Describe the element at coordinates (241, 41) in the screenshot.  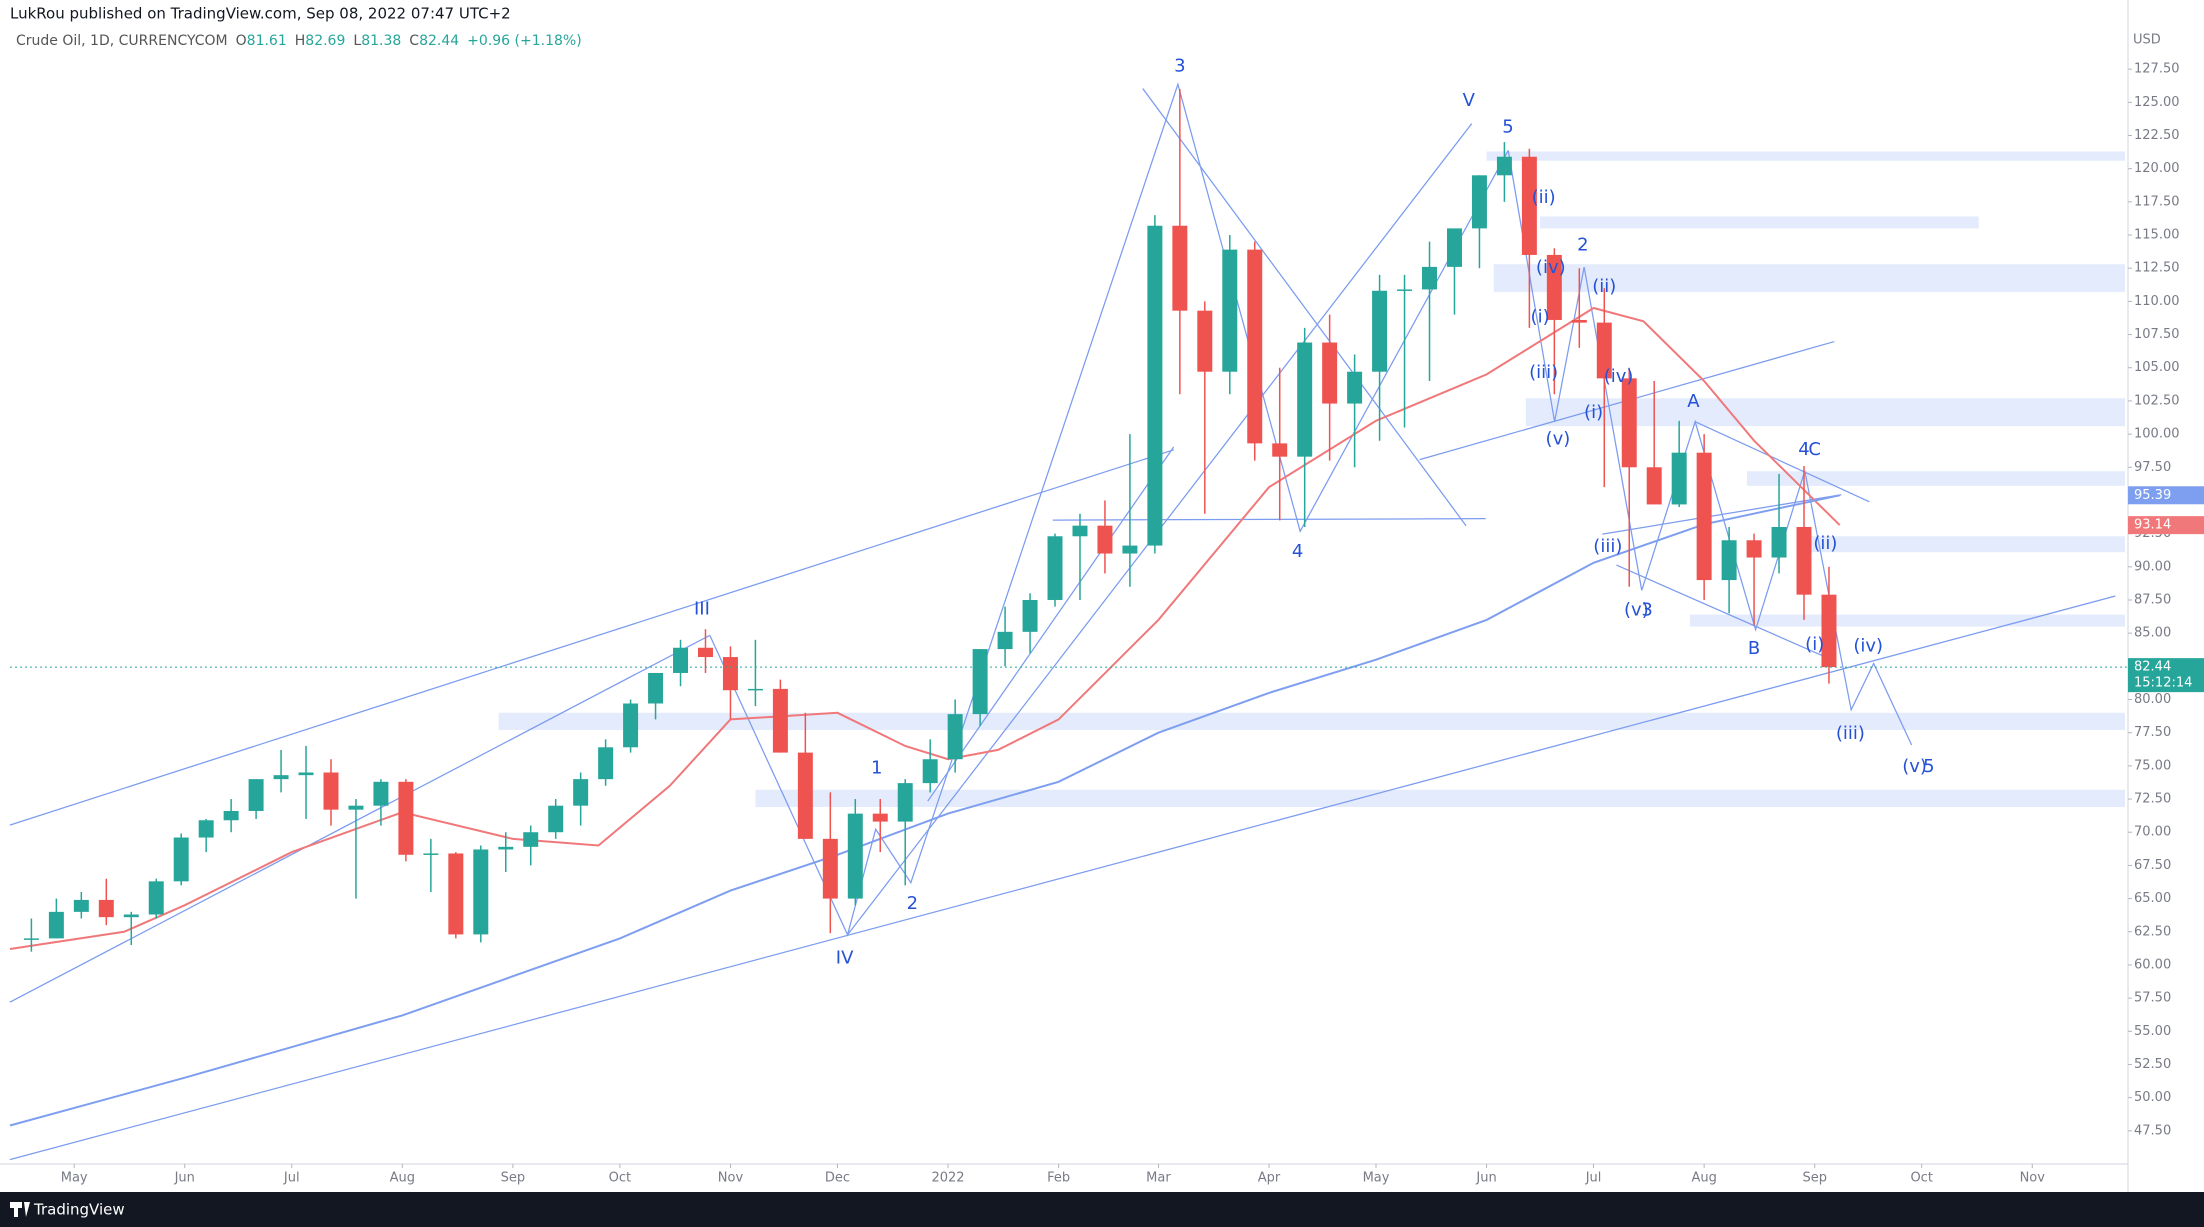
I see `legend-key: O` at that location.